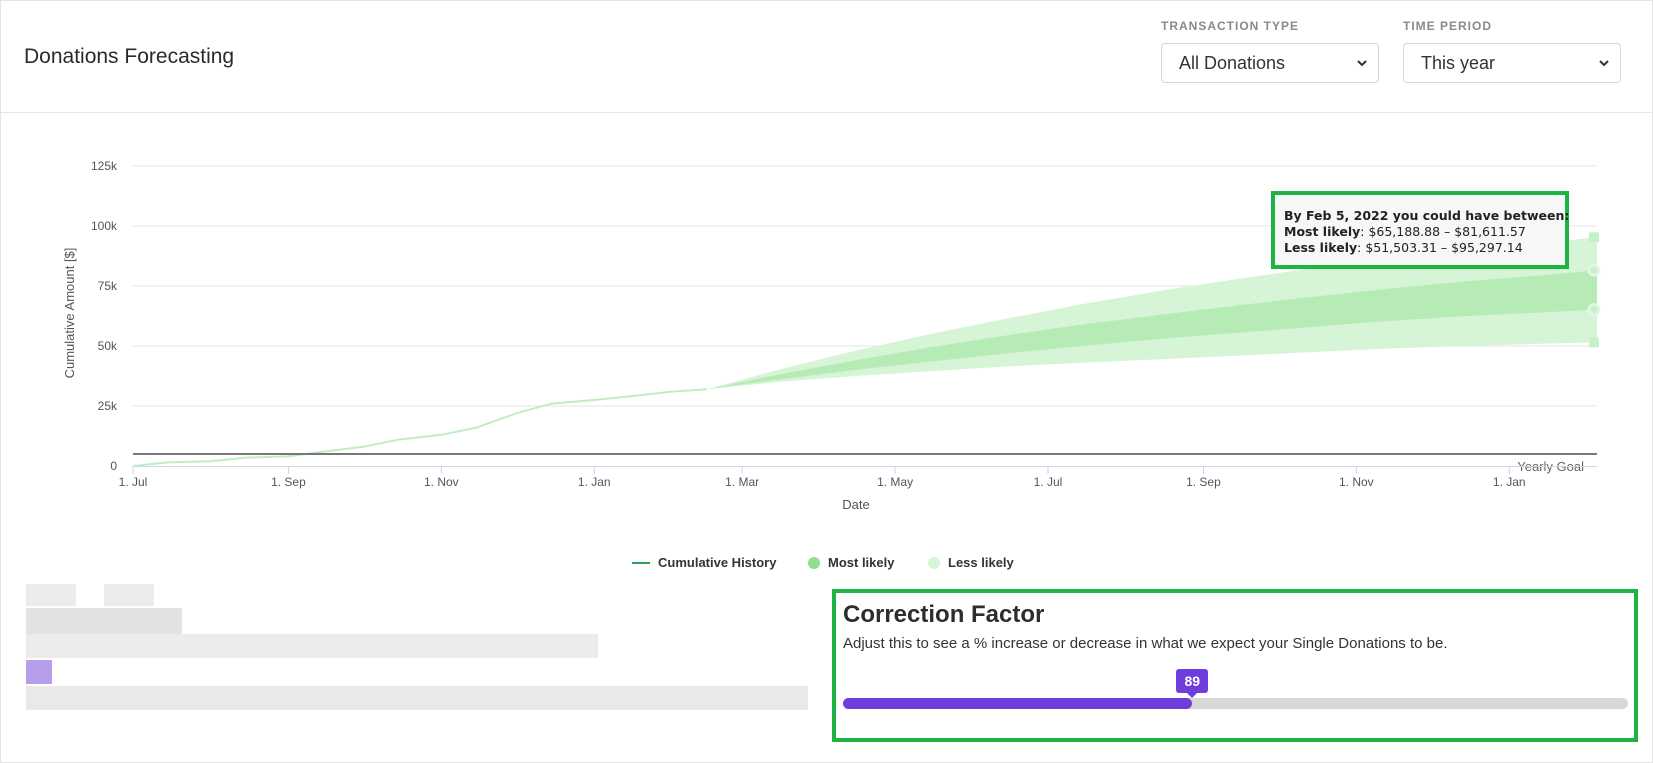  What do you see at coordinates (641, 562) in the screenshot?
I see `history-swatch` at bounding box center [641, 562].